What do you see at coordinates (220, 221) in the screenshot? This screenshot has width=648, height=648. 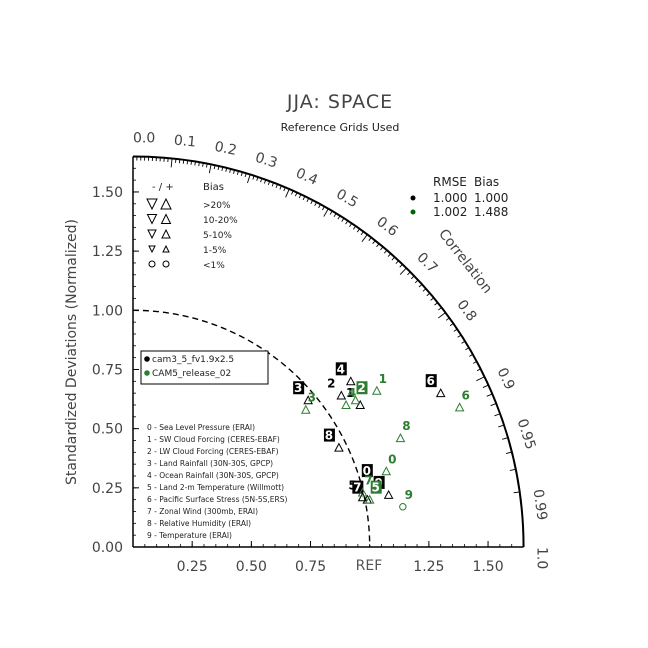 I see `bias-legend-row: 10-20%` at bounding box center [220, 221].